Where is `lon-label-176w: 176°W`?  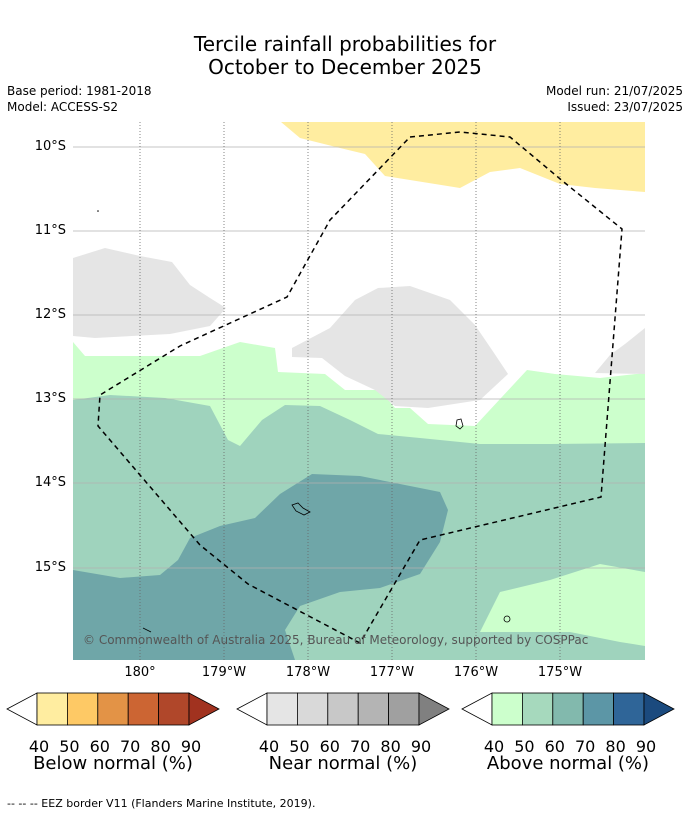 lon-label-176w: 176°W is located at coordinates (476, 672).